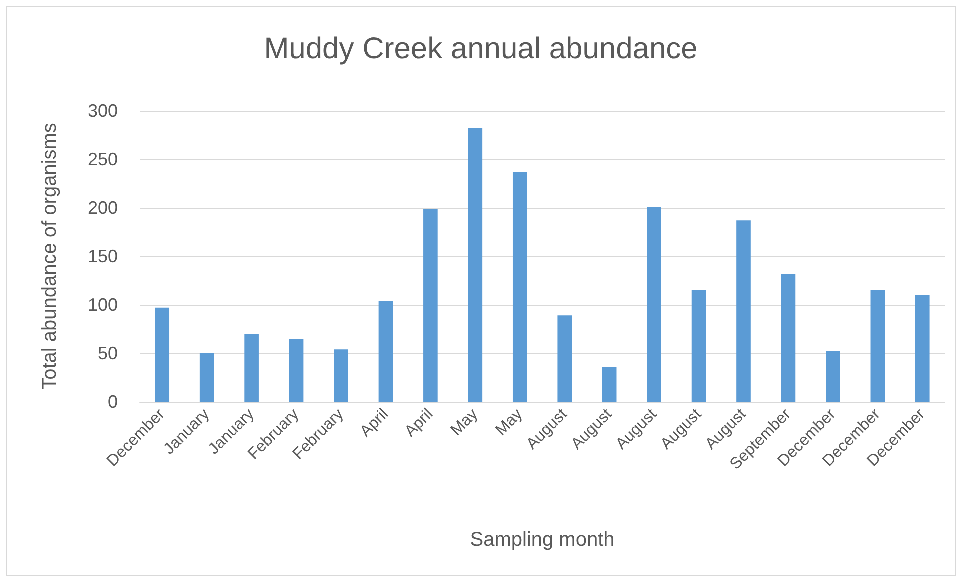 This screenshot has width=963, height=582. I want to click on y-tick-label: 200, so click(103, 208).